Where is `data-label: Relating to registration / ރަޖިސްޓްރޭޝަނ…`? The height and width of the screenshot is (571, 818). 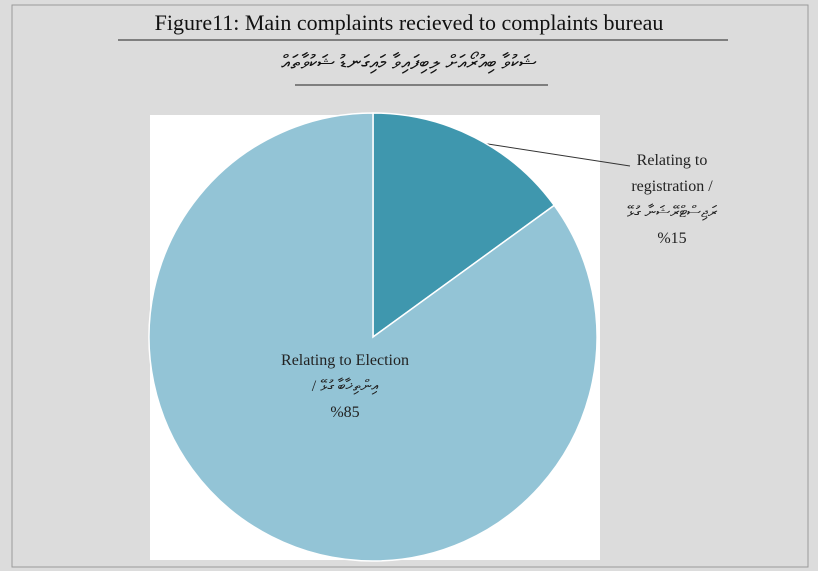
data-label: Relating to registration / ރަޖިސްޓްރޭޝަނ… is located at coordinates (672, 200).